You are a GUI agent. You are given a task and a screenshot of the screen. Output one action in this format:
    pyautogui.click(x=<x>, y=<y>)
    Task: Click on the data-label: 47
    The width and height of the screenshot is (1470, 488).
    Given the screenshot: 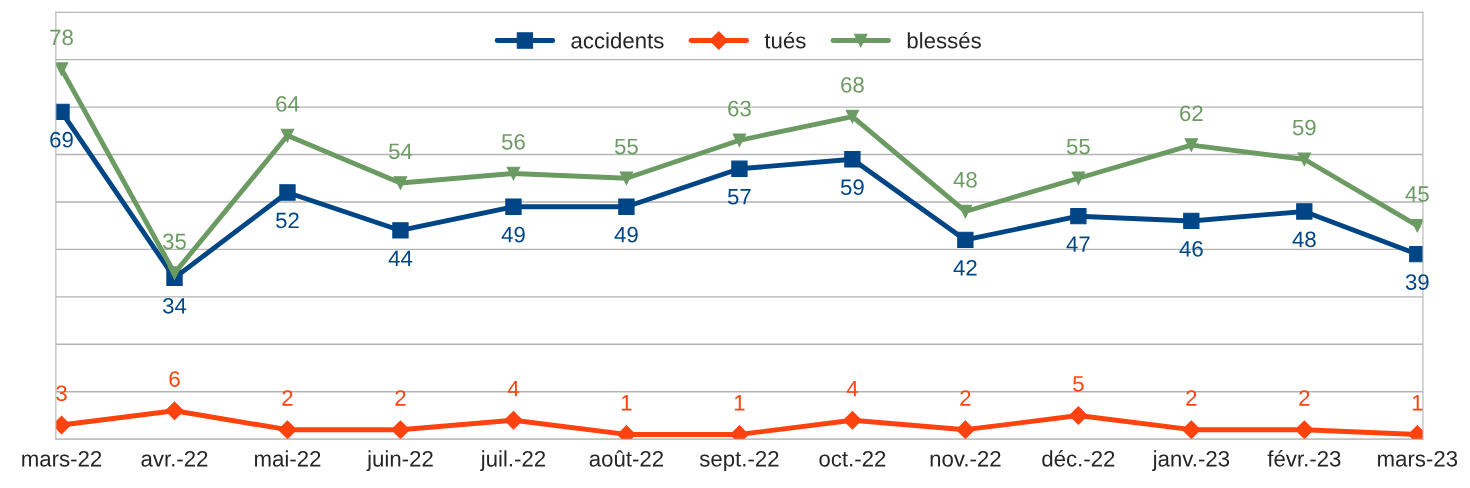 What is the action you would take?
    pyautogui.click(x=1078, y=244)
    